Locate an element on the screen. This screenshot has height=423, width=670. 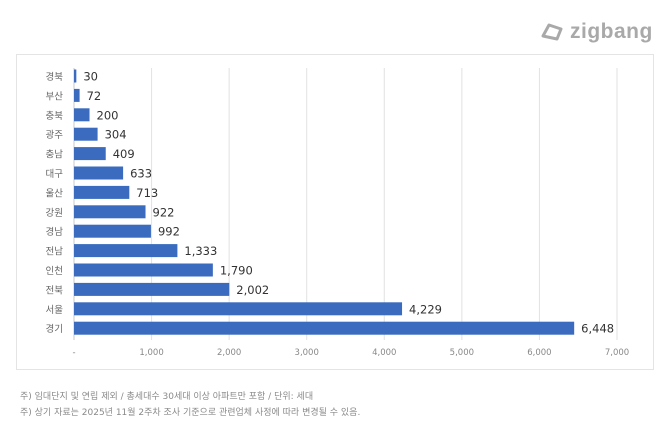
zigbang-logo: zigbang is located at coordinates (596, 32).